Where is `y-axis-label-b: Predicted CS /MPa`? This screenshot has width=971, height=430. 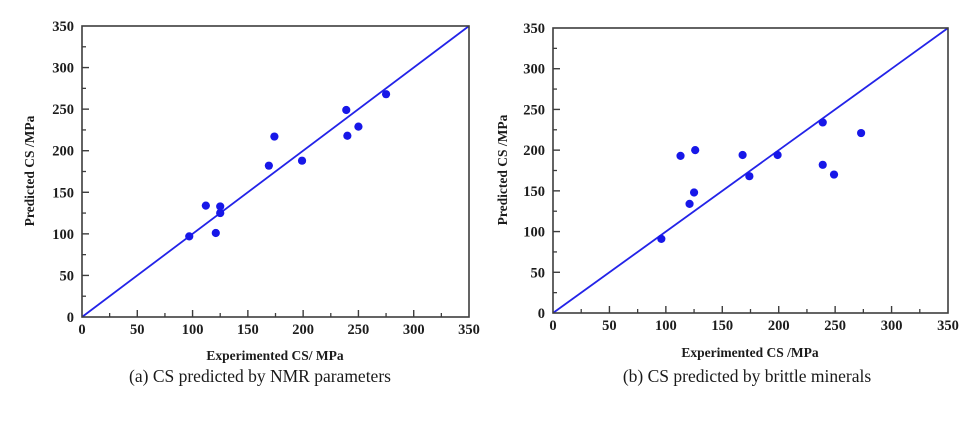 y-axis-label-b: Predicted CS /MPa is located at coordinates (502, 170).